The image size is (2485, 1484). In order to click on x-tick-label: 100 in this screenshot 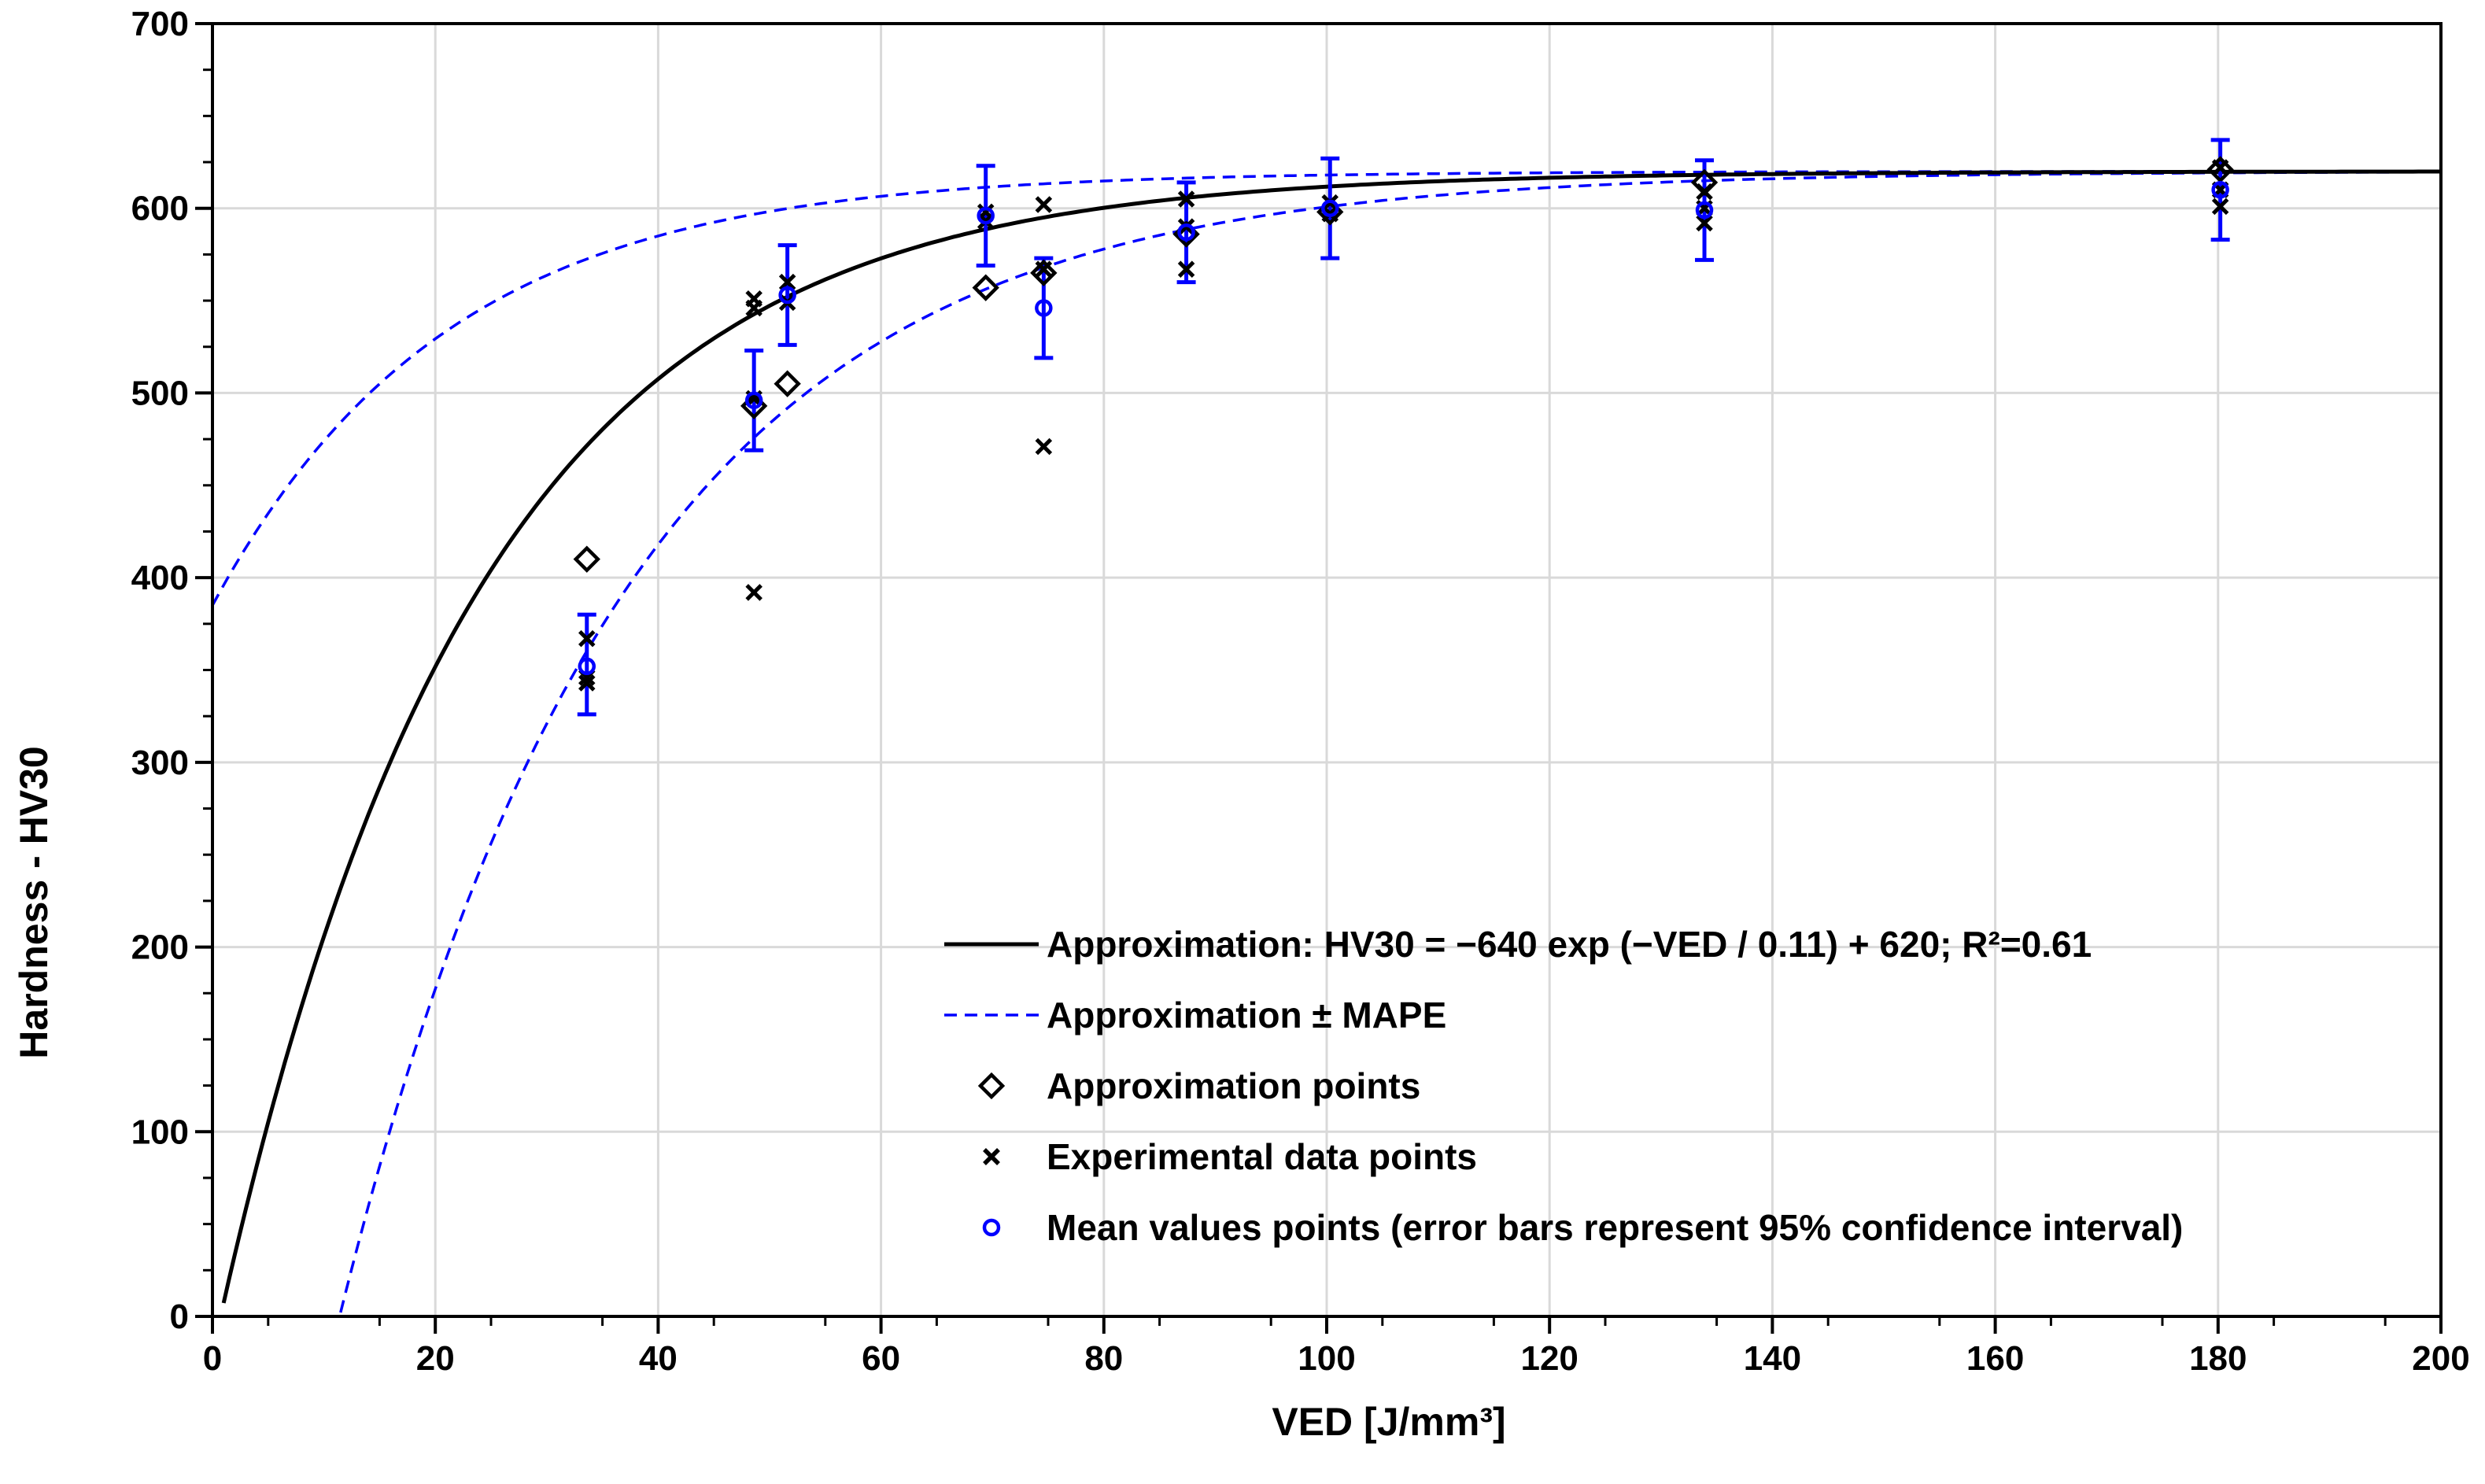, I will do `click(1326, 1358)`.